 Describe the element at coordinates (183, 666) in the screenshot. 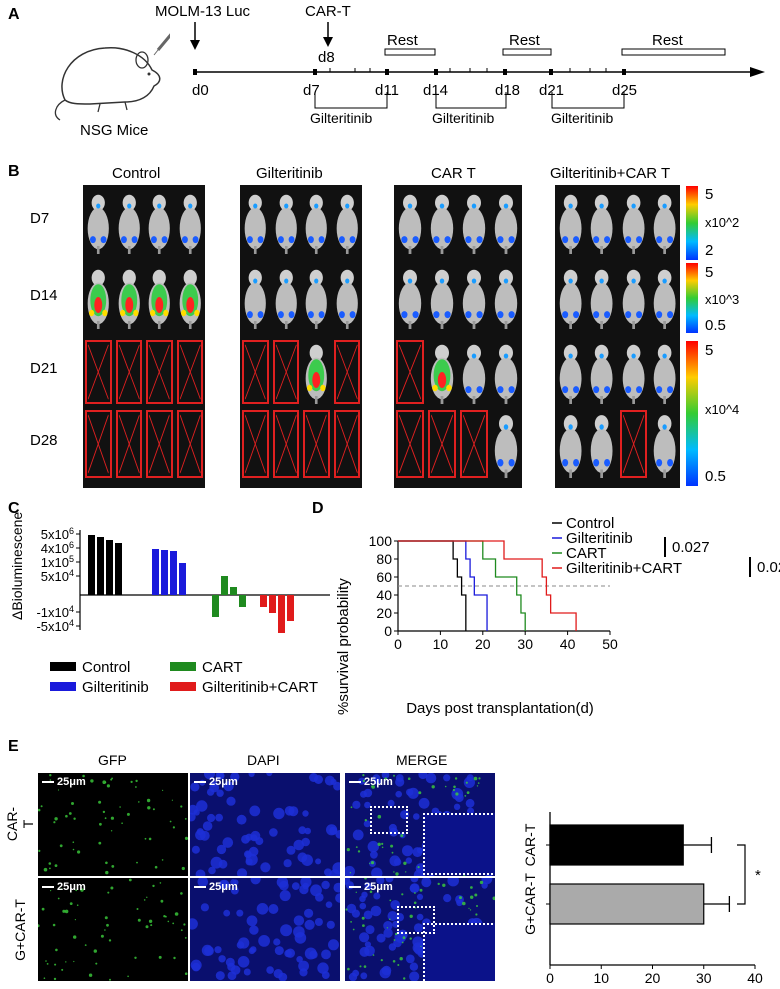

I see `c-legend-swatch` at that location.